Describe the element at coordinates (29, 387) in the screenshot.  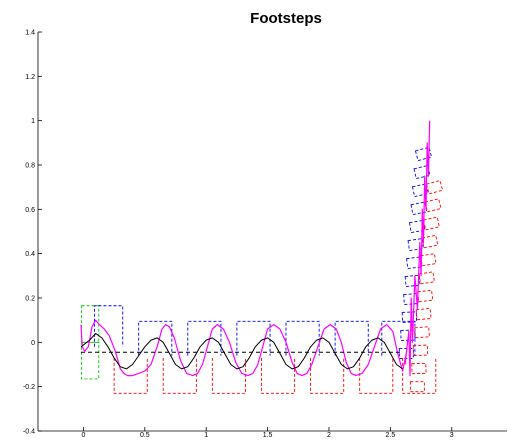
I see `y-tick-label: -0.2` at that location.